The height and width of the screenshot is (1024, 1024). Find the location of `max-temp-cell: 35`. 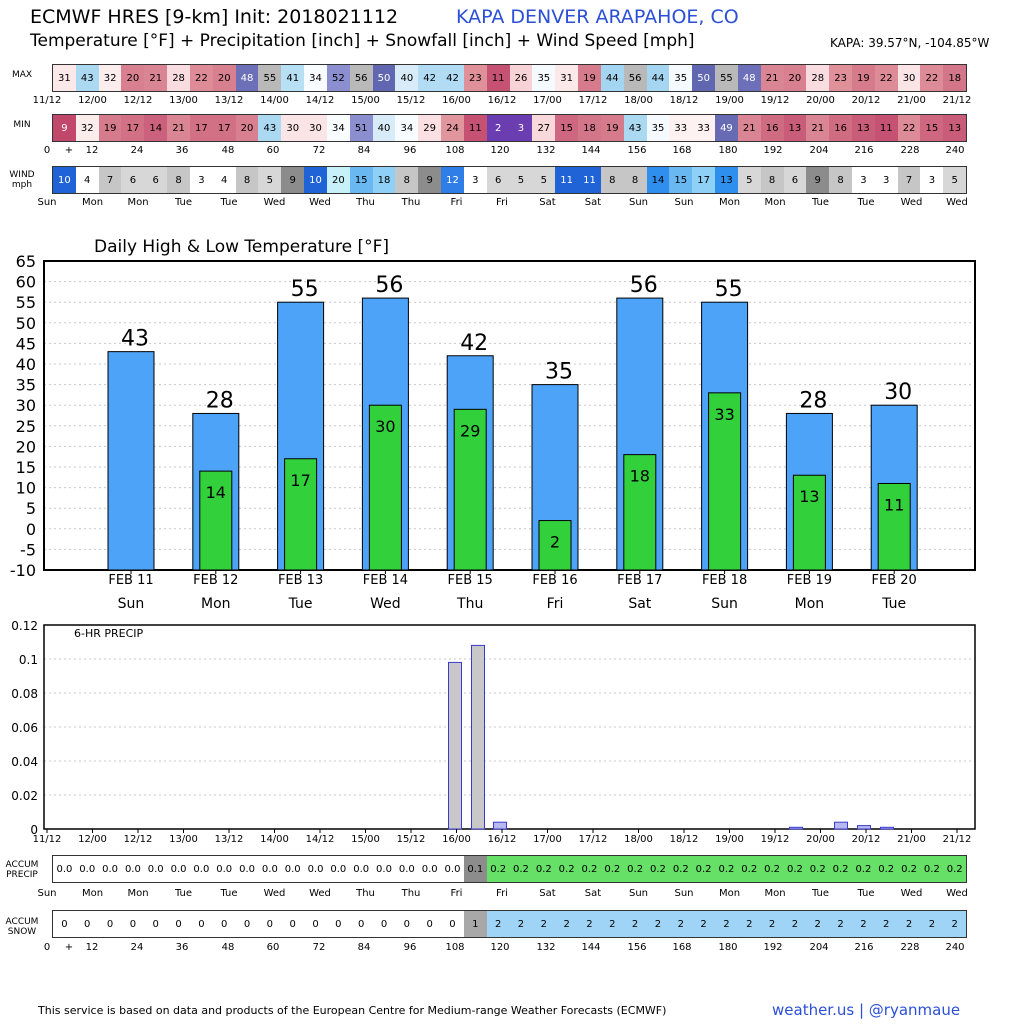

max-temp-cell: 35 is located at coordinates (544, 78).